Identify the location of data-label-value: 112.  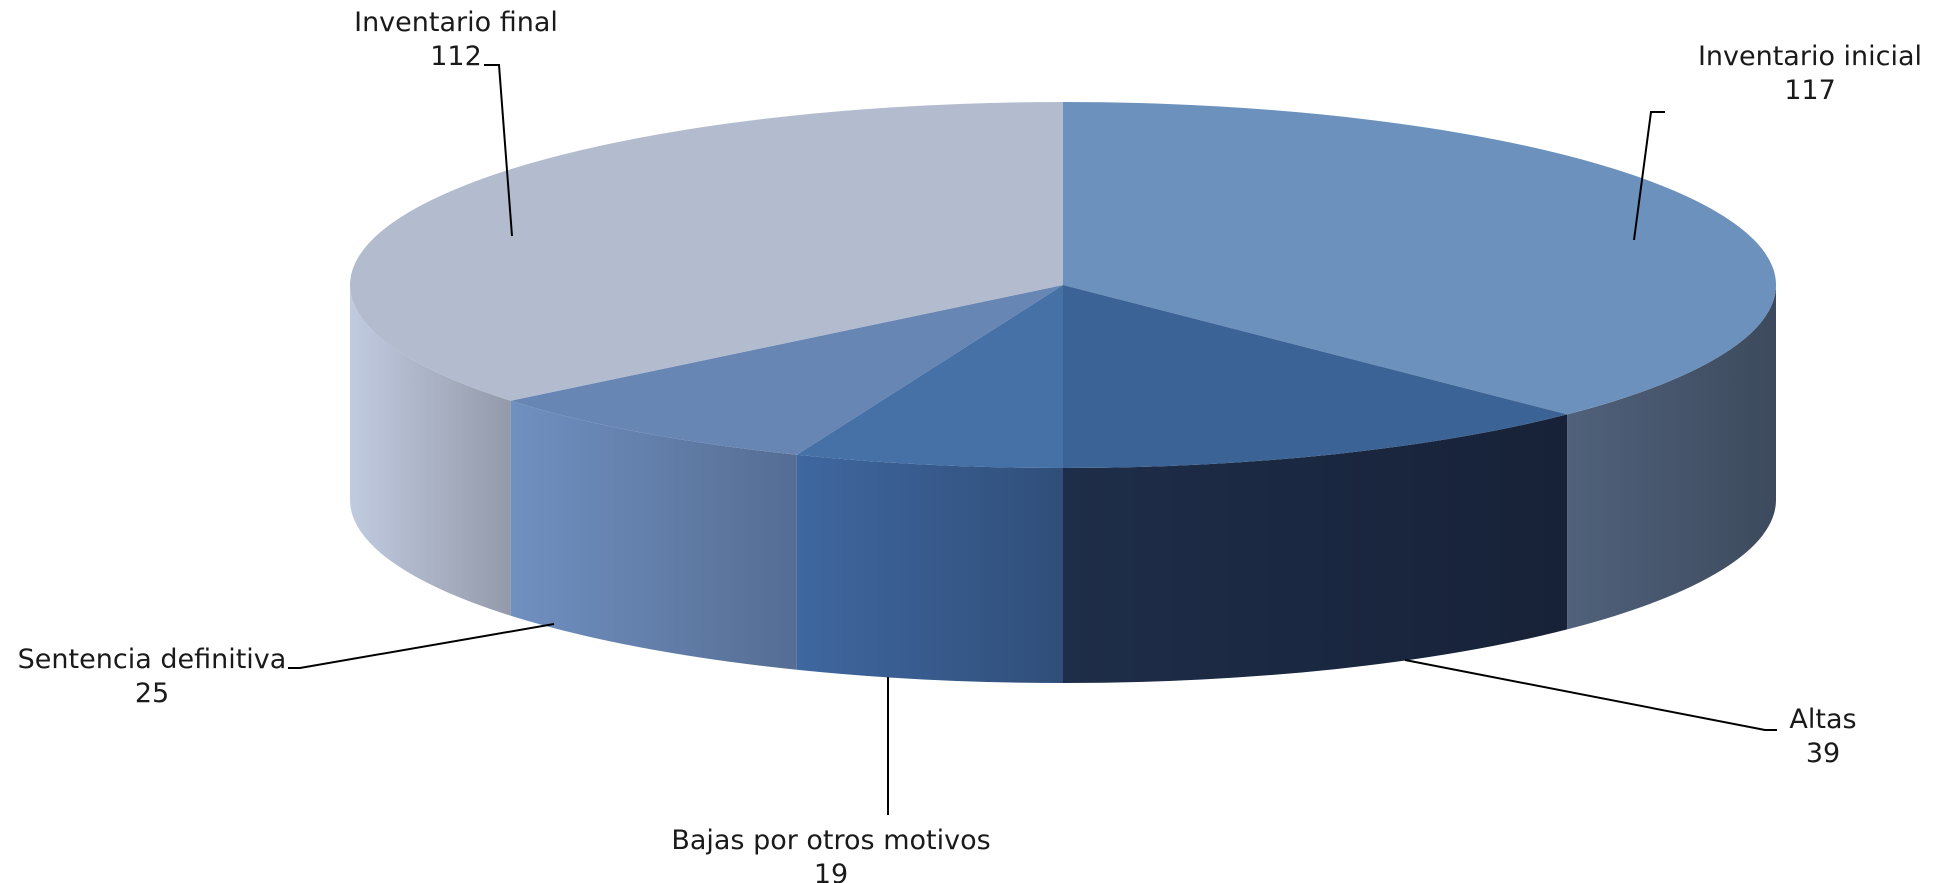
(456, 56).